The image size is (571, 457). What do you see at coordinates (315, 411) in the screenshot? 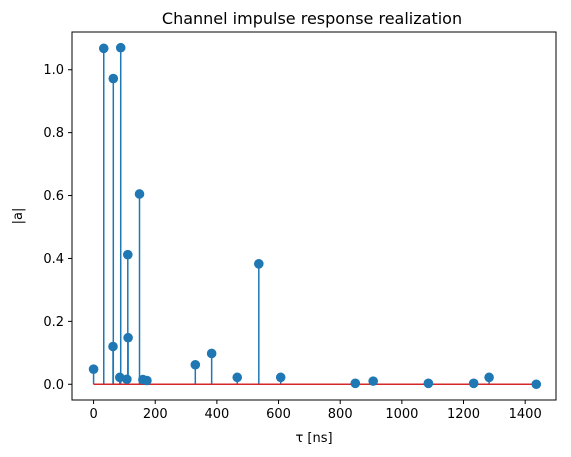
I see `x-axis-ticks: 0 200 400 600 800 1000 1200 1400` at bounding box center [315, 411].